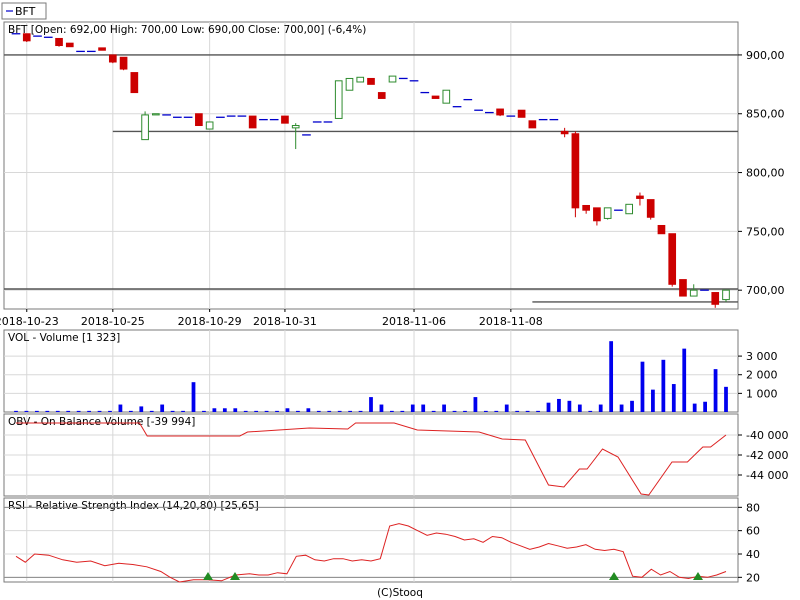 Image resolution: width=800 pixels, height=600 pixels. I want to click on obv-title: OBV - On Balance Volume [-39 994], so click(101, 422).